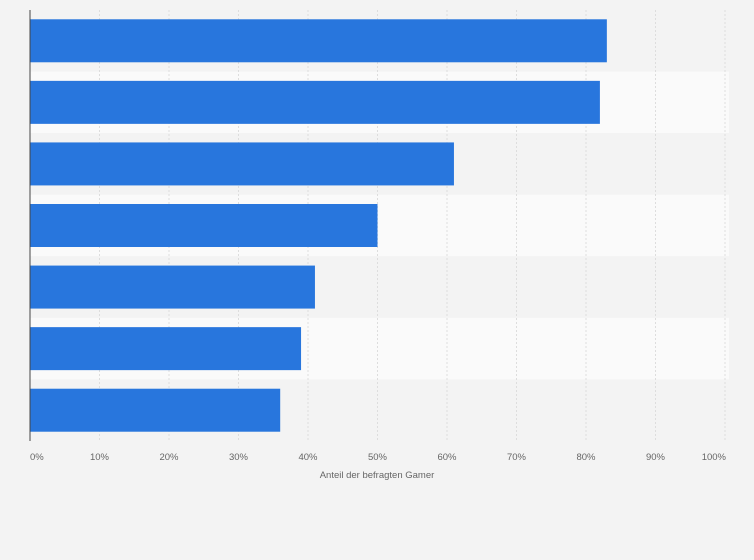 This screenshot has height=560, width=754. What do you see at coordinates (308, 457) in the screenshot?
I see `x-tick-label: 40%` at bounding box center [308, 457].